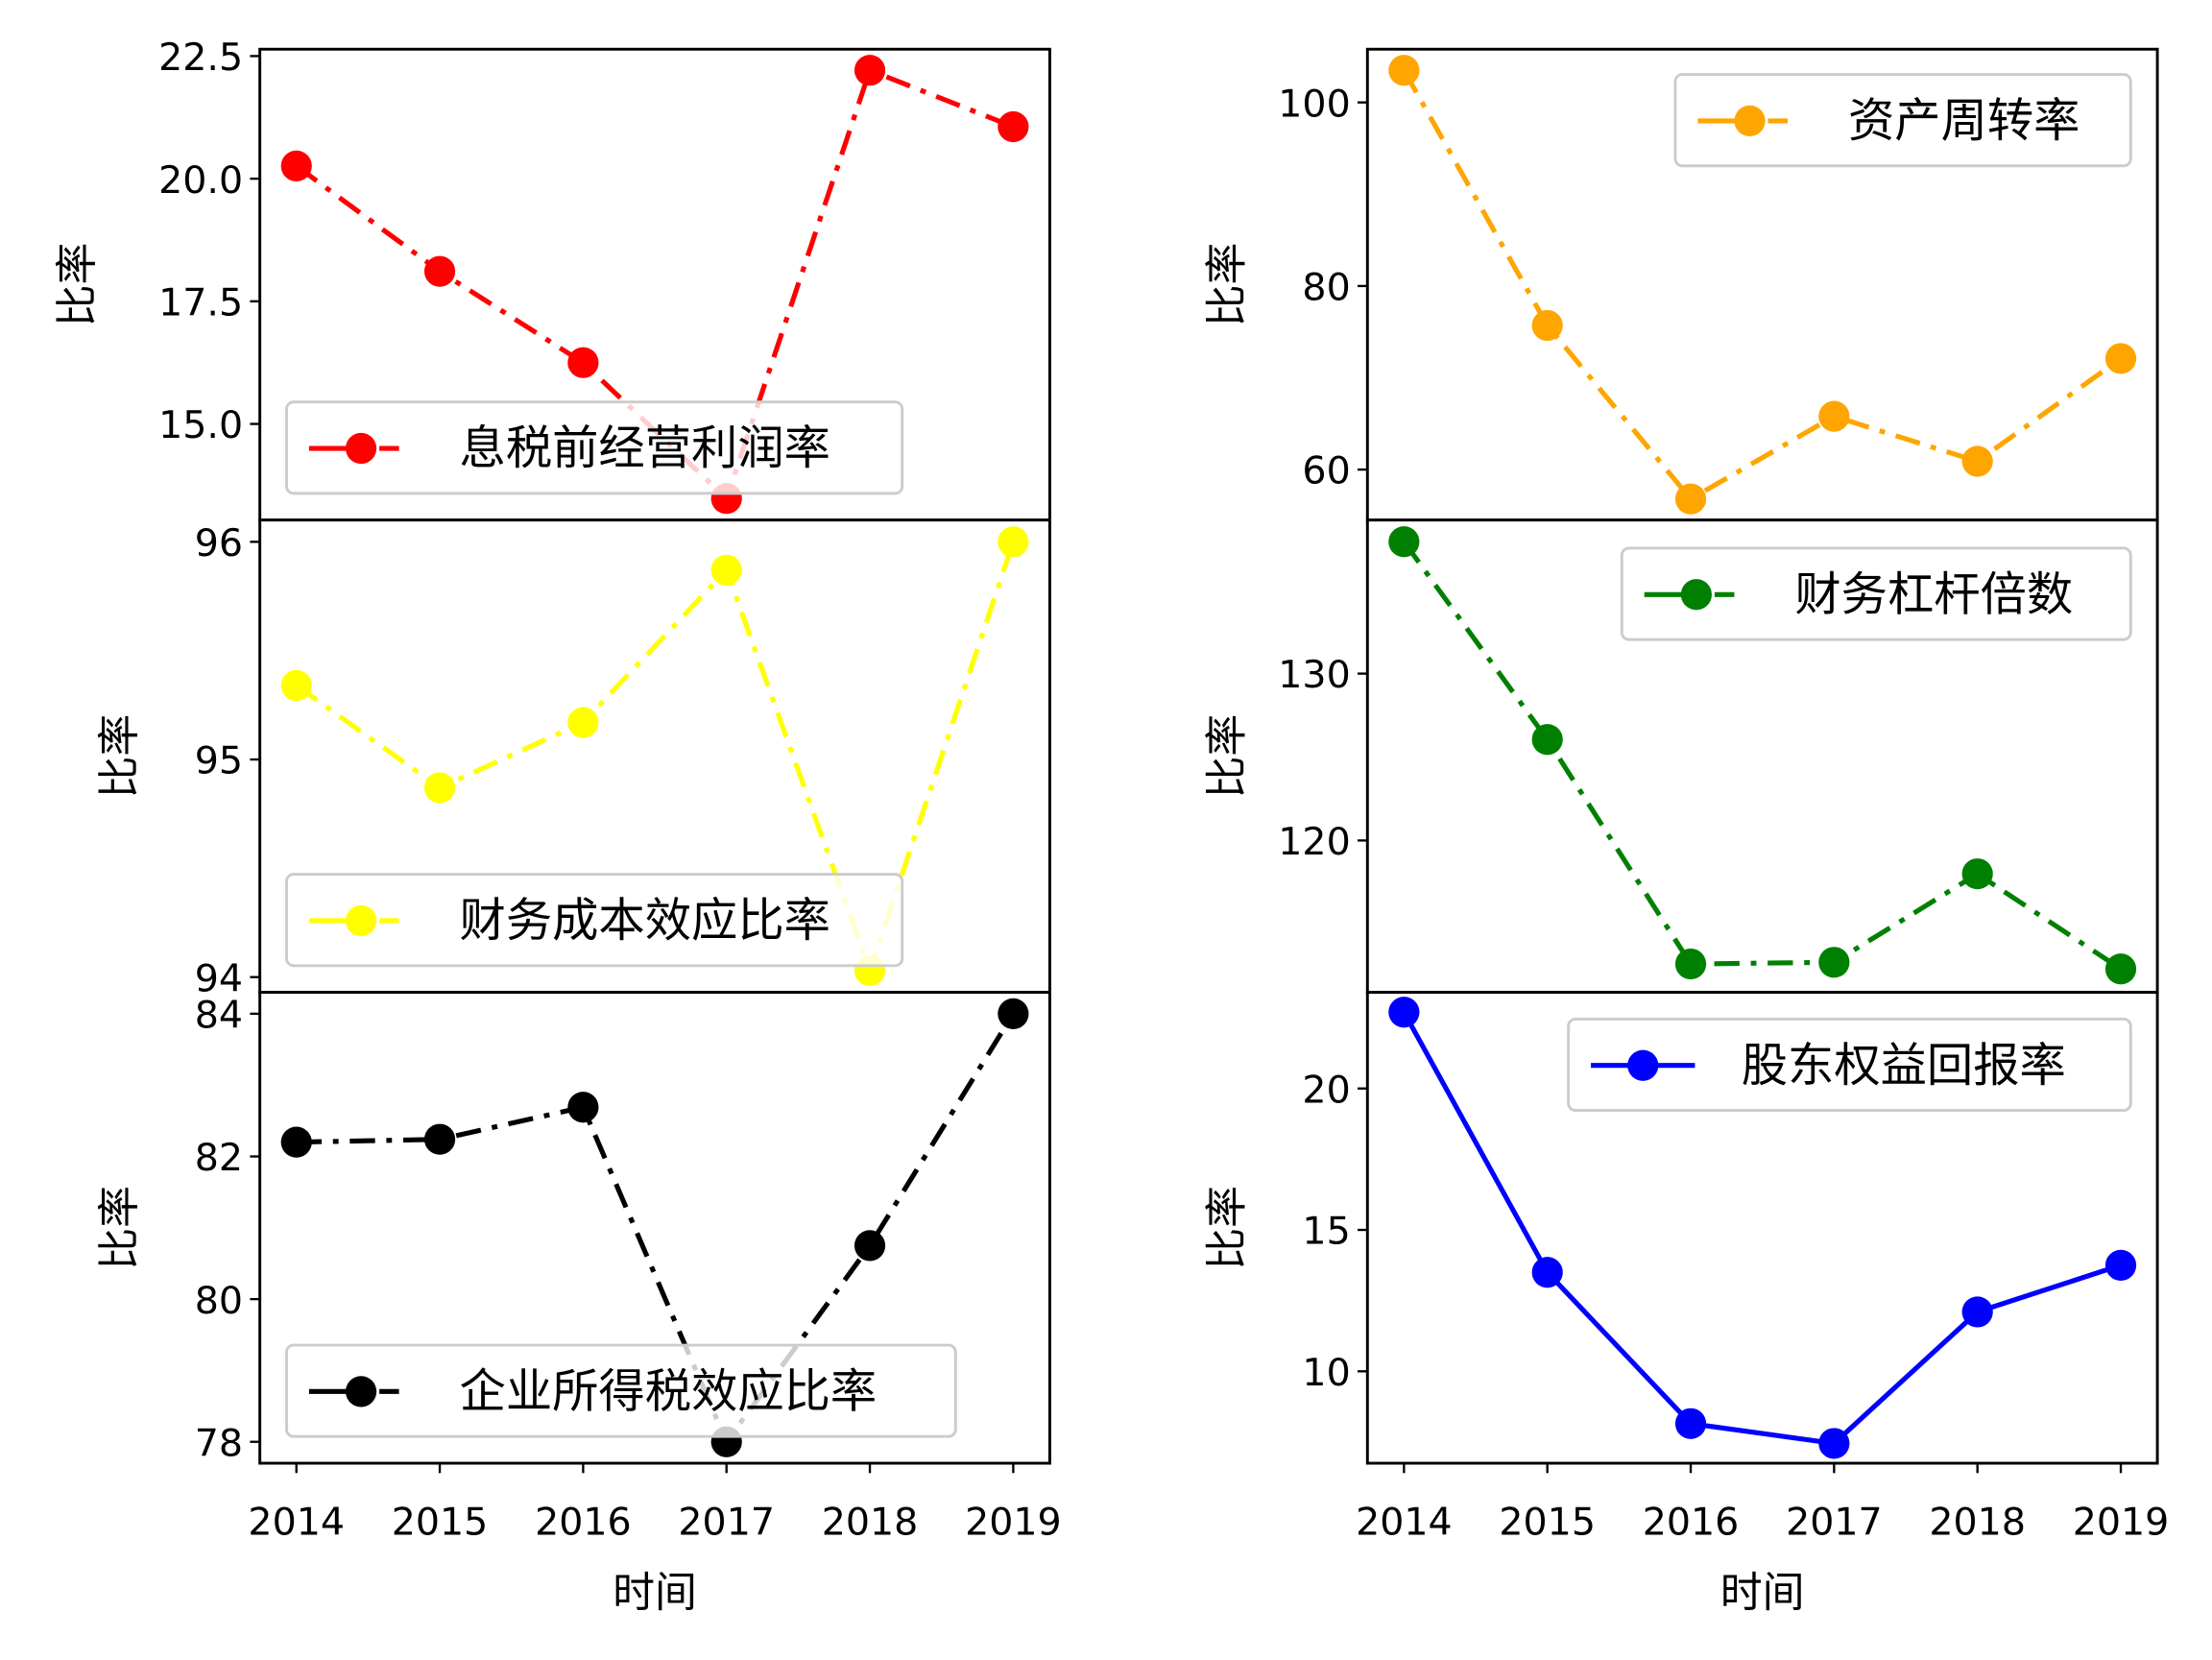 This screenshot has height=1660, width=2212. What do you see at coordinates (1314, 104) in the screenshot?
I see `y-tick-label: 100` at bounding box center [1314, 104].